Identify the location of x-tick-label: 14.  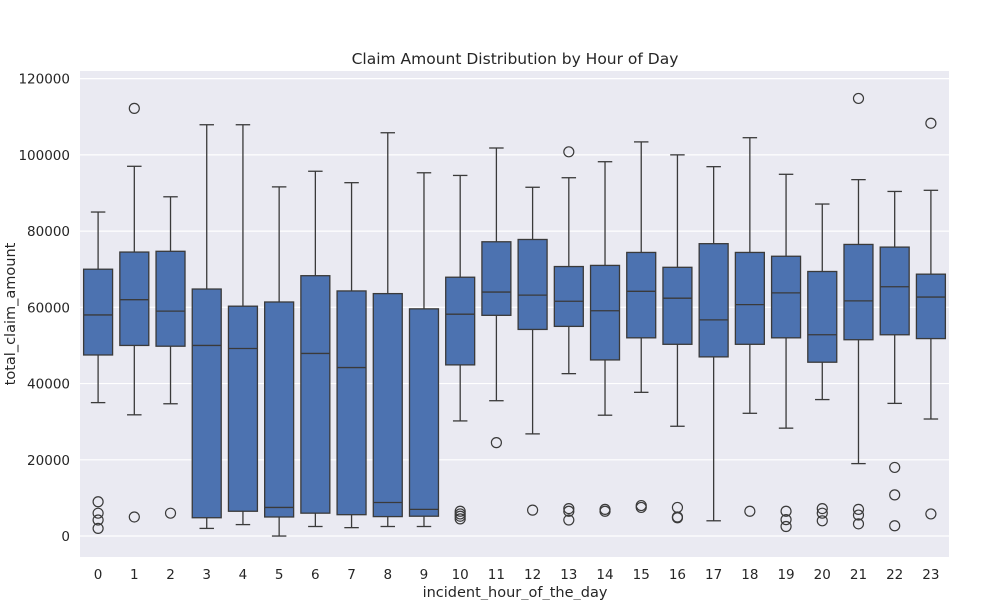
(604, 575).